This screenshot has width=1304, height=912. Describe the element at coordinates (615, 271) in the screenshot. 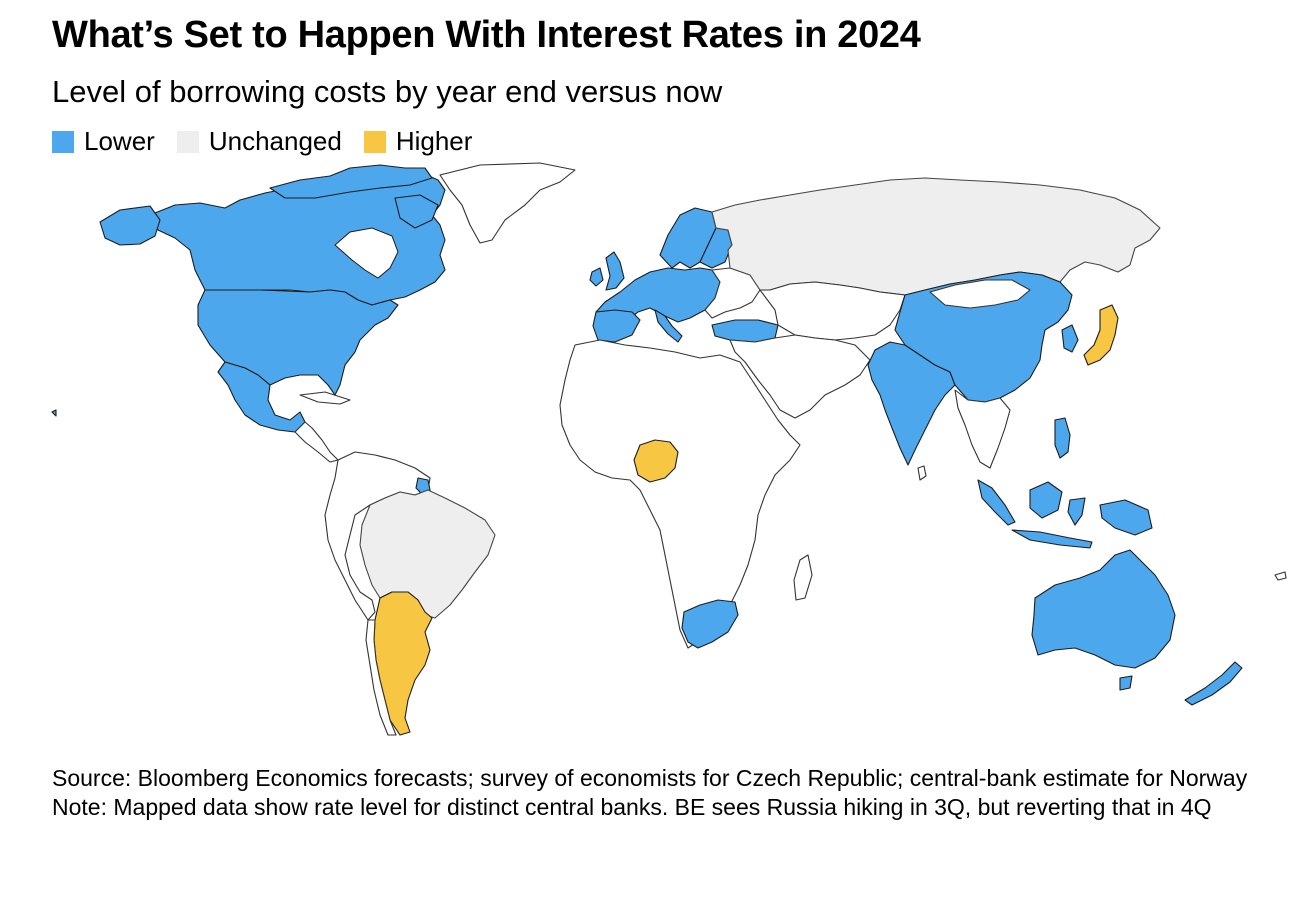

I see `region-united-kingdom` at that location.